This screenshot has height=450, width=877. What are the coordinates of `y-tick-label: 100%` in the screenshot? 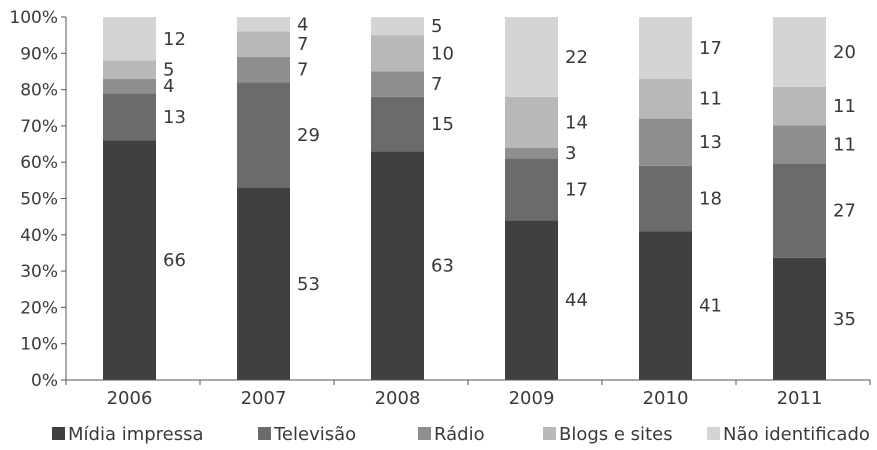 It's located at (33, 18).